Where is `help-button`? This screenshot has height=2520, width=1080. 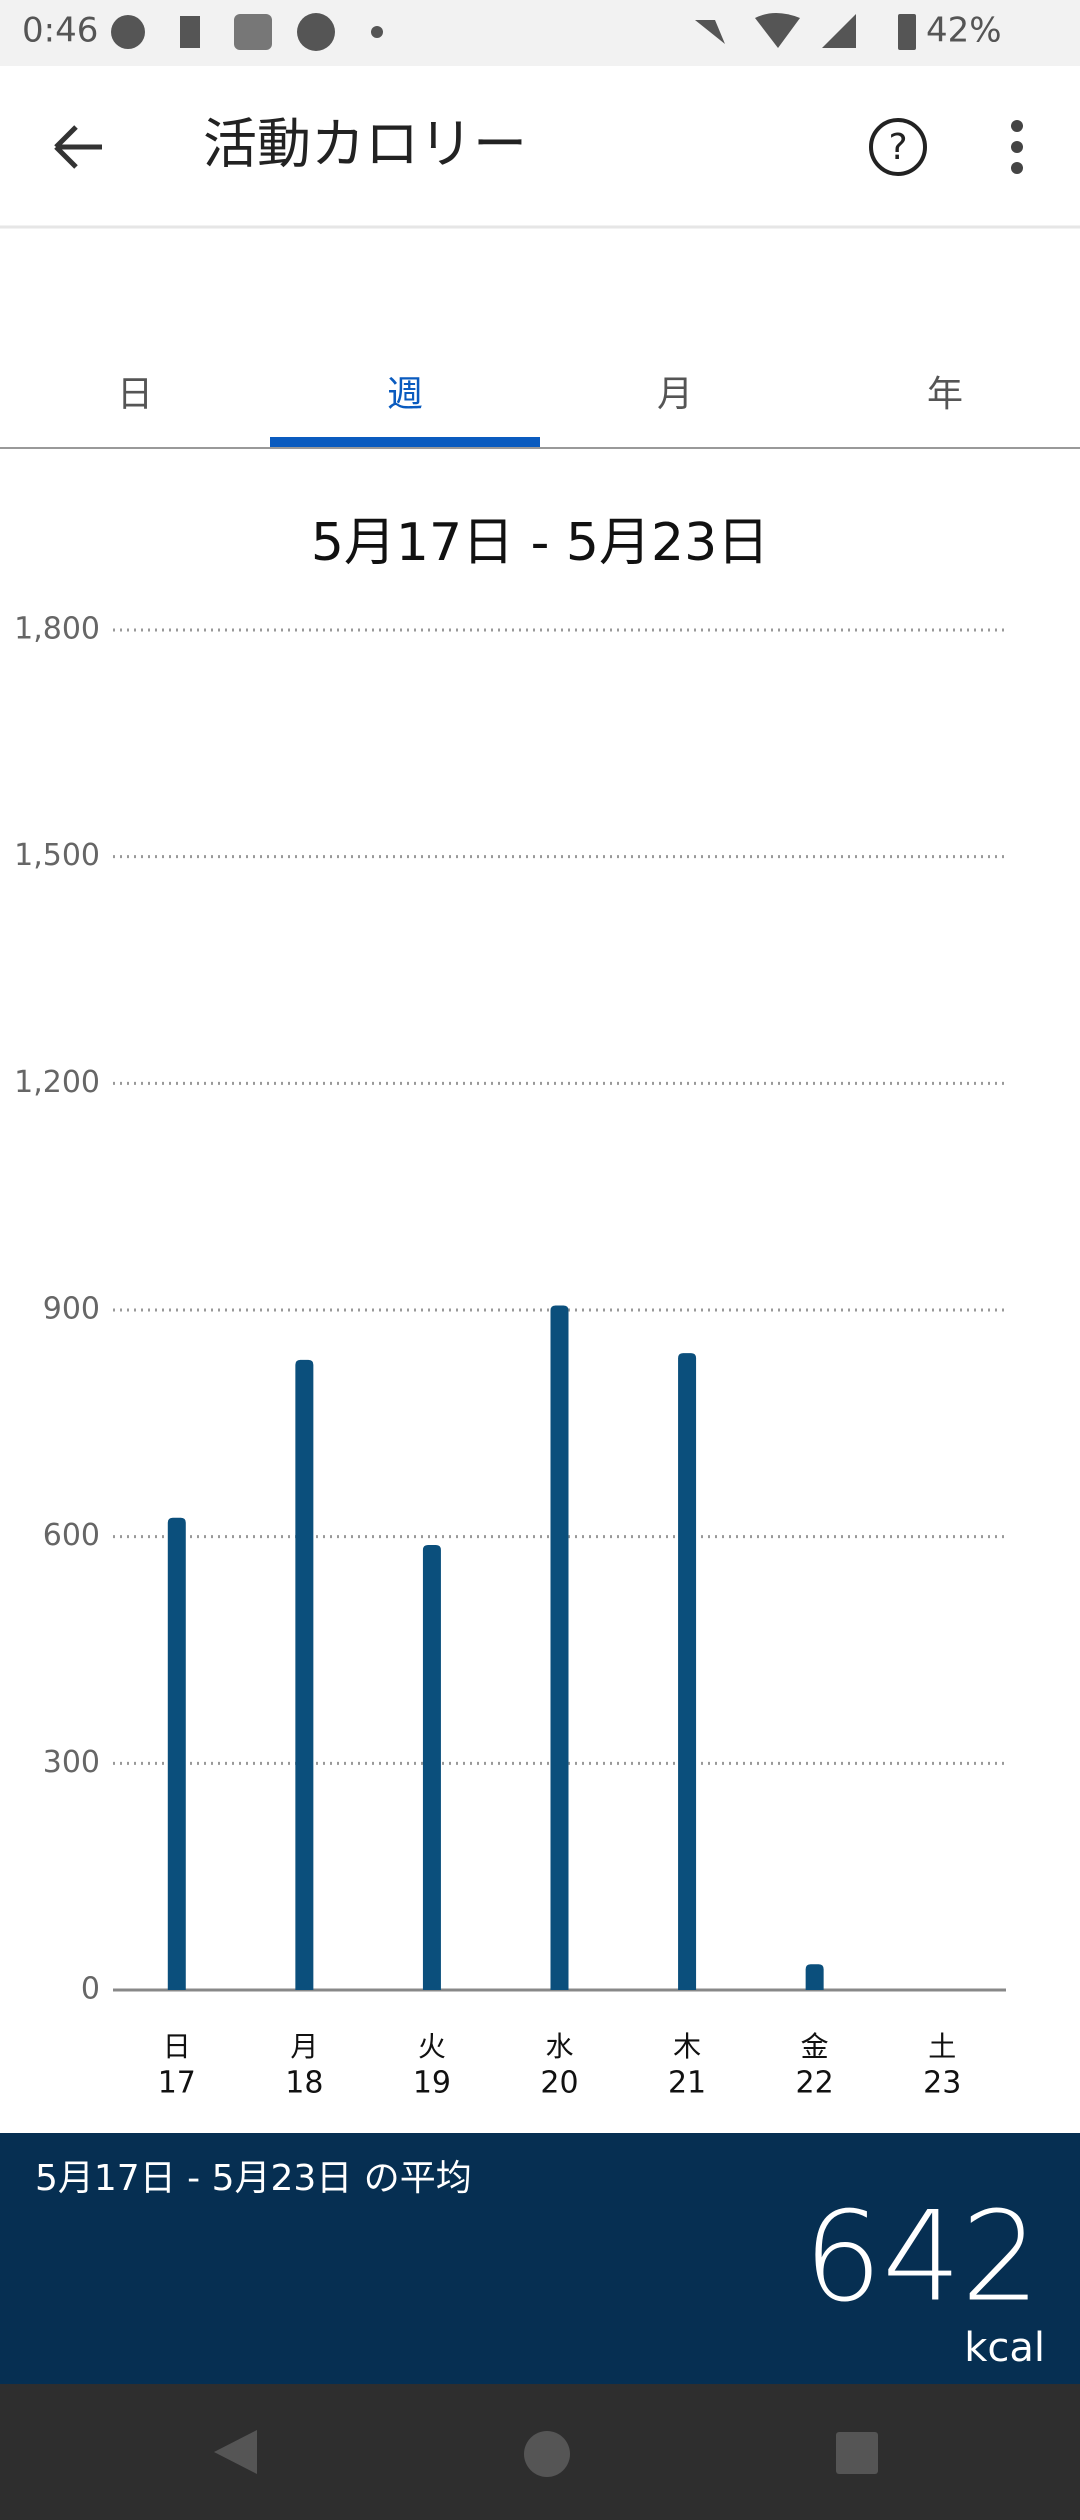 help-button is located at coordinates (898, 147).